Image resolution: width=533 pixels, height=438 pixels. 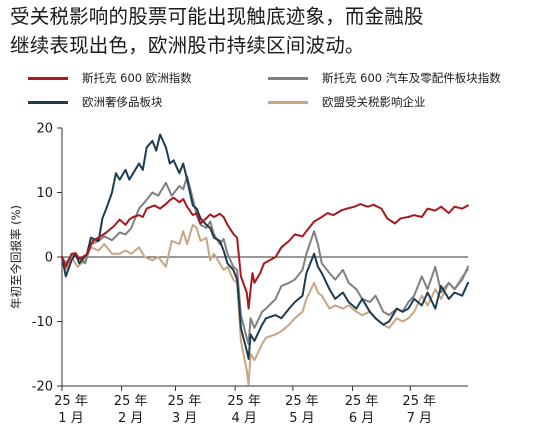 I want to click on legend-item-stoxx600: 斯托克 600 欧洲指数, so click(x=110, y=78).